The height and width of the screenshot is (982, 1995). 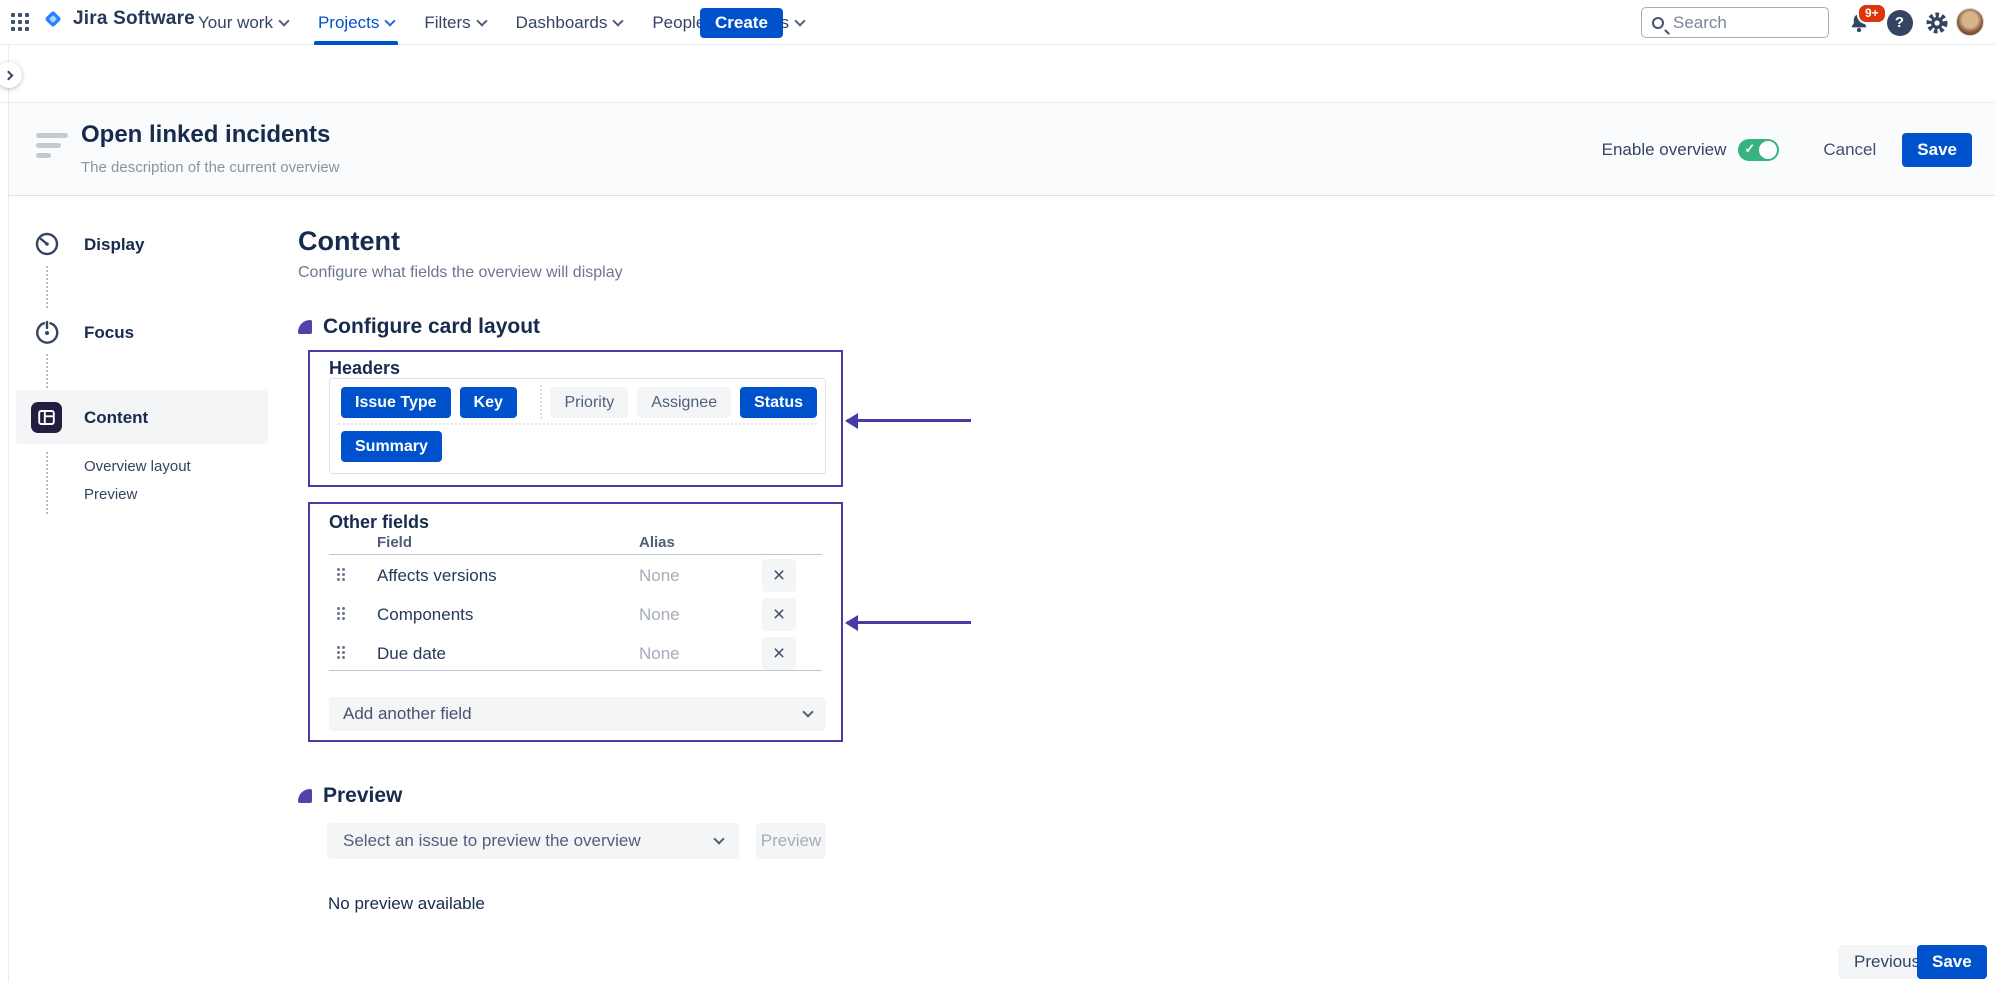 What do you see at coordinates (114, 244) in the screenshot?
I see `stepper-item-display: Display` at bounding box center [114, 244].